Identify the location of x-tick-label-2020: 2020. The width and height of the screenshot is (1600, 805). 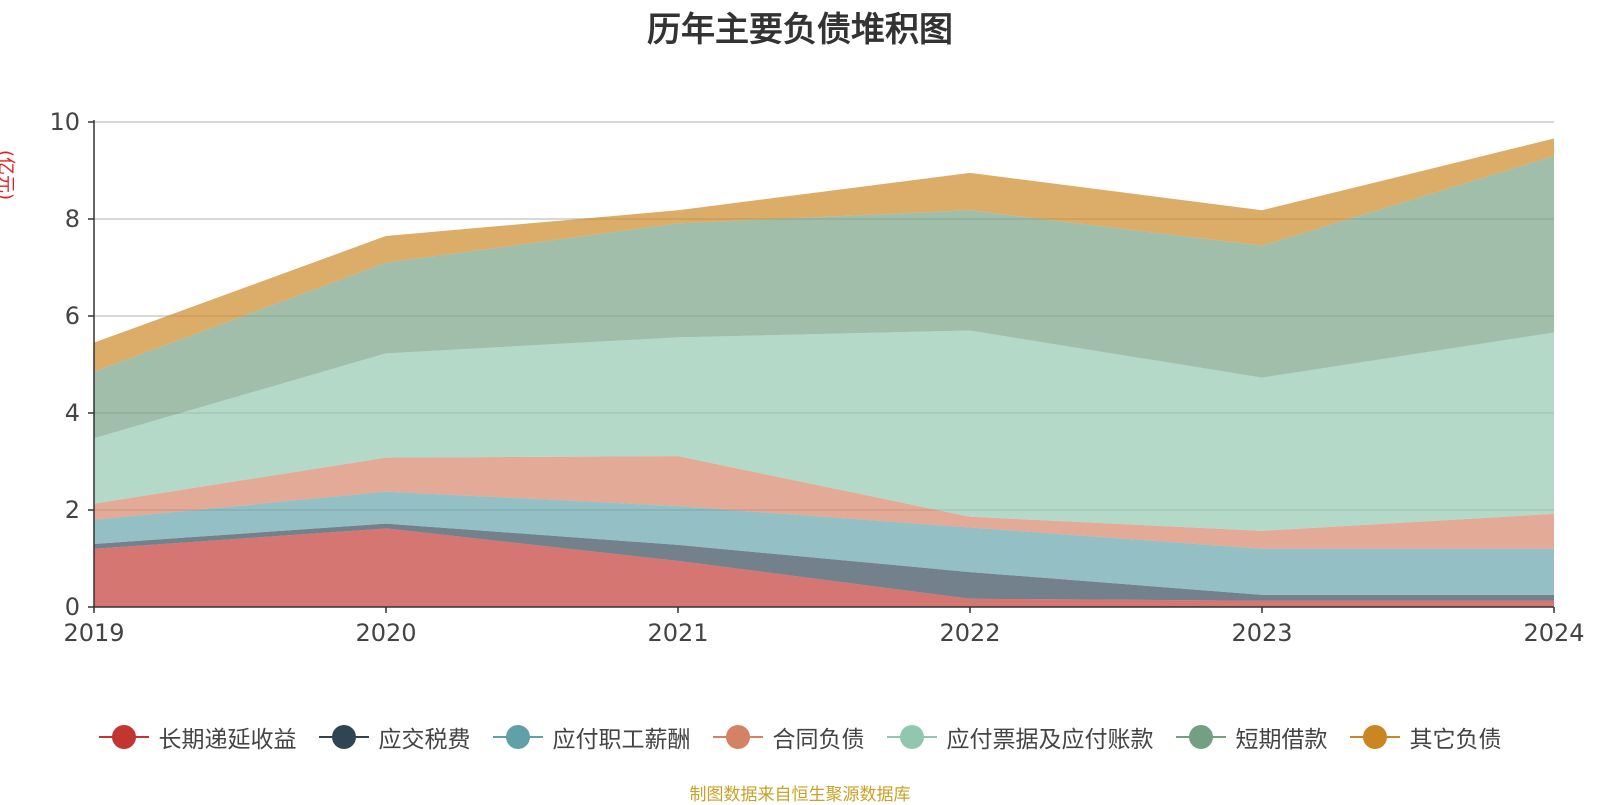
(385, 633).